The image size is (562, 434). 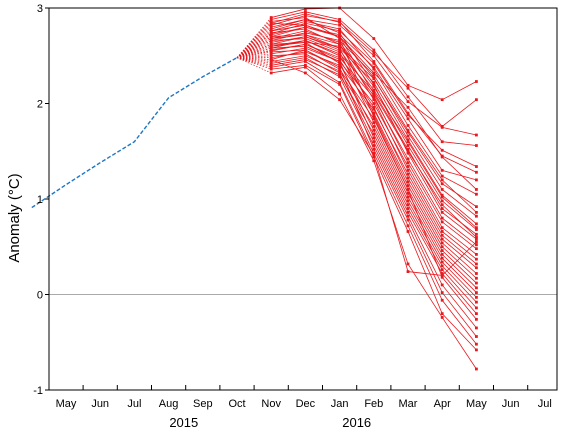 What do you see at coordinates (40, 105) in the screenshot?
I see `y-tick-label: 2` at bounding box center [40, 105].